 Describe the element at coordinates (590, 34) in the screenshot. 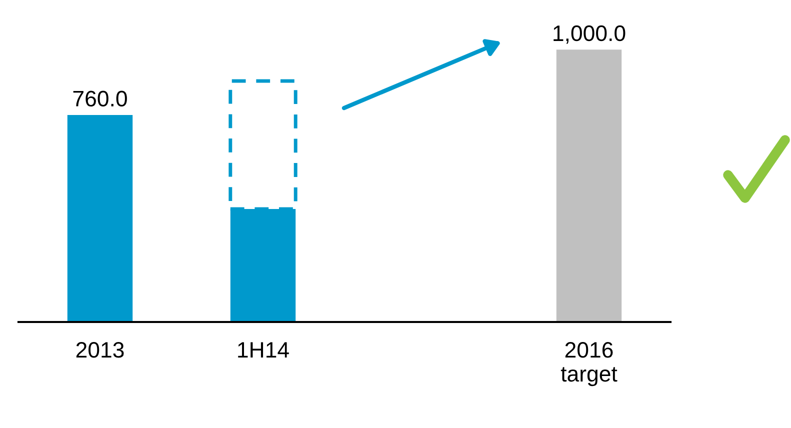

I see `data-label: 1,000.0` at that location.